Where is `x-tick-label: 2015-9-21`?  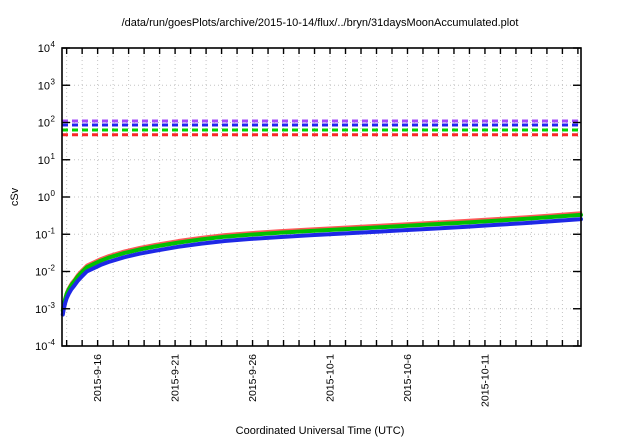 x-tick-label: 2015-9-21 is located at coordinates (176, 378).